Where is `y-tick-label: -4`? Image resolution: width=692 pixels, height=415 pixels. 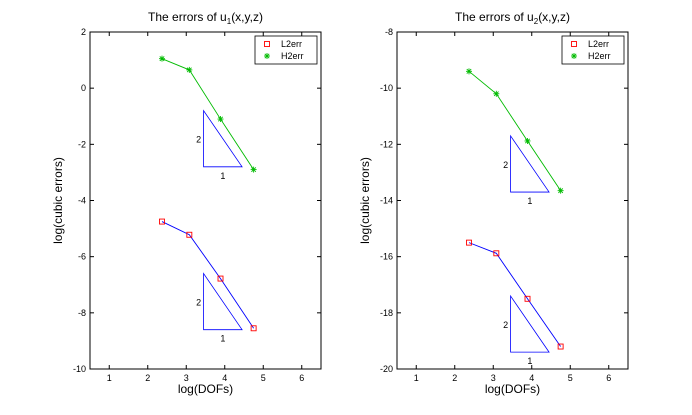
y-tick-label: -4 is located at coordinates (82, 201).